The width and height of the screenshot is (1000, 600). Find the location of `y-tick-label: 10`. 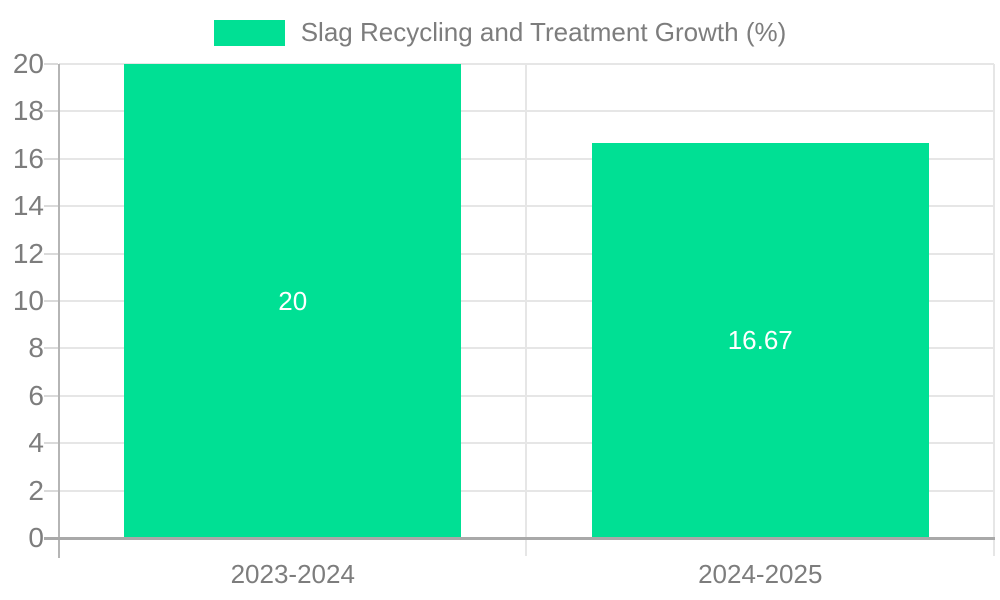

y-tick-label: 10 is located at coordinates (28, 300).